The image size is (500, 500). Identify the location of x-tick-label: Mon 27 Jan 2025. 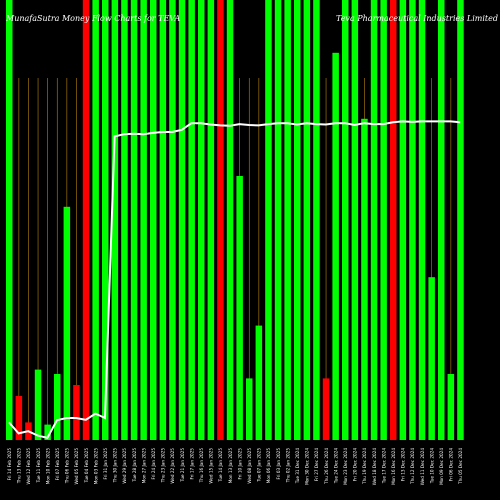
(143, 466).